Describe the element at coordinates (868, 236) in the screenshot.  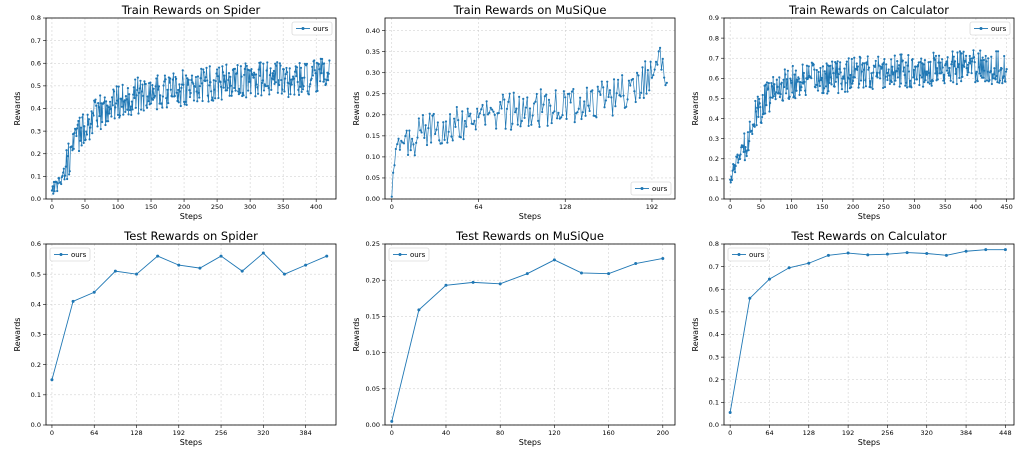
I see `chart-title: Test Rewards on Calculator` at that location.